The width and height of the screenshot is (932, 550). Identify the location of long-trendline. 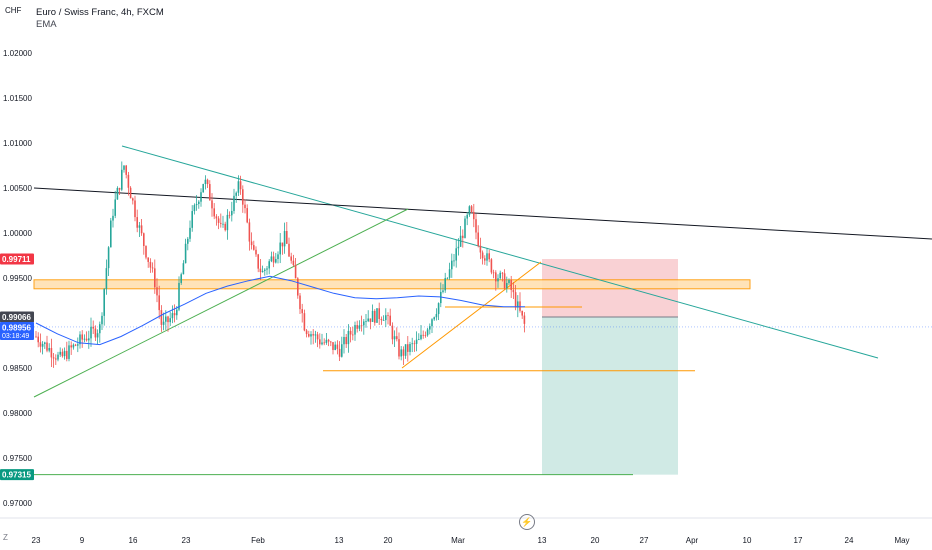
(482, 213).